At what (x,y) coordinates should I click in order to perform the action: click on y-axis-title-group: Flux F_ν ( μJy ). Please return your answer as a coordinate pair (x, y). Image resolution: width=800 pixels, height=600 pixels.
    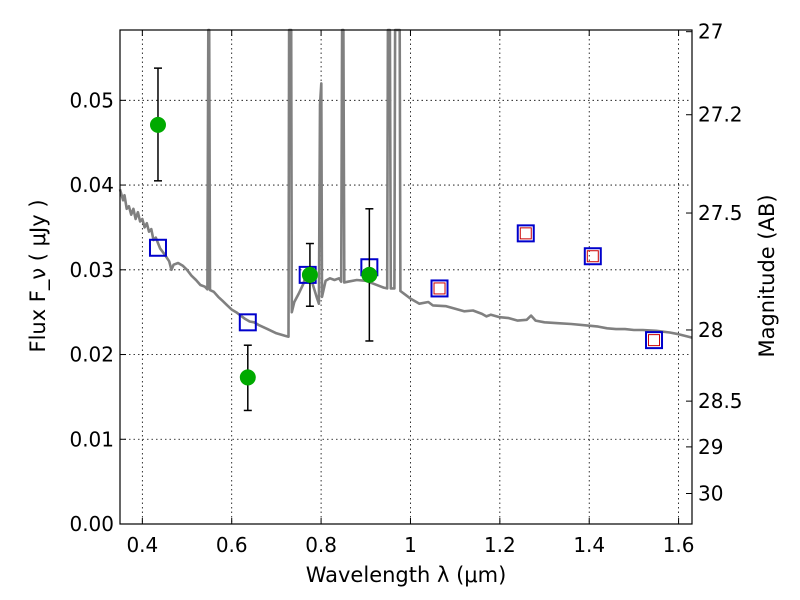
    Looking at the image, I should click on (38, 275).